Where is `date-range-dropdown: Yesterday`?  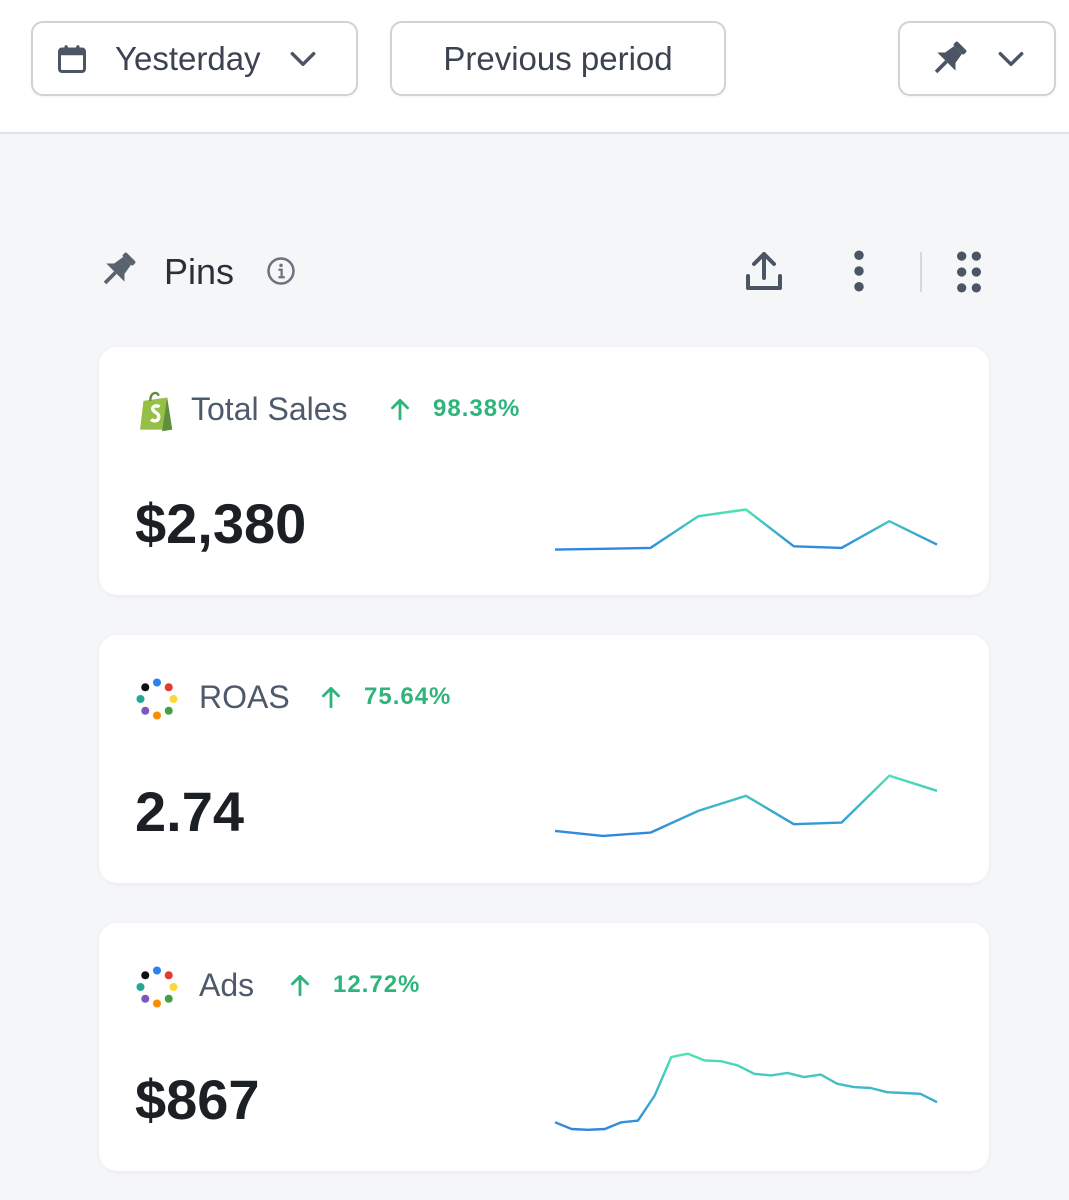 date-range-dropdown: Yesterday is located at coordinates (194, 58).